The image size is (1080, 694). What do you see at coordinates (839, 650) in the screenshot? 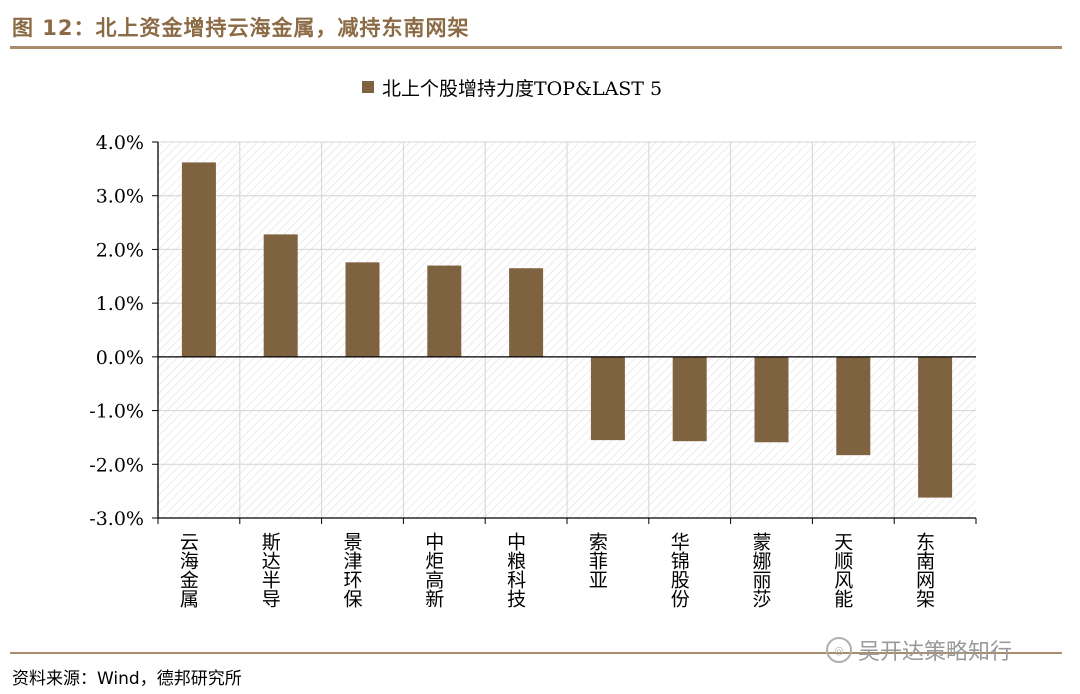
I see `wechat-icon: ◎` at bounding box center [839, 650].